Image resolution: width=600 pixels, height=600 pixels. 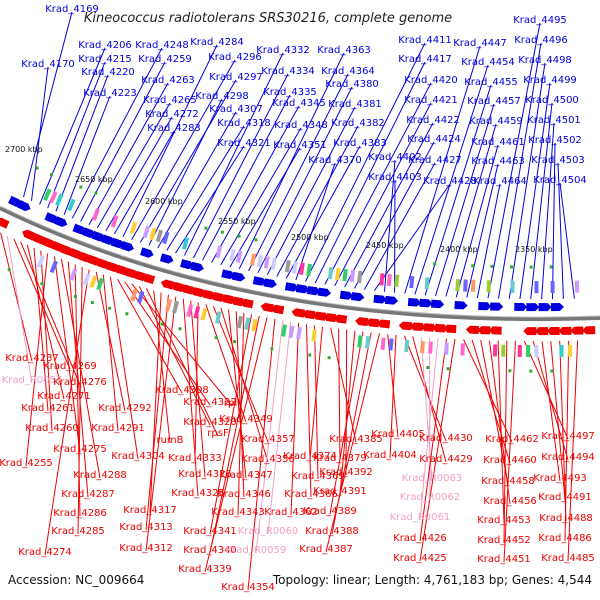 What do you see at coordinates (70, 366) in the screenshot?
I see `gene-label: Krad_4269` at bounding box center [70, 366].